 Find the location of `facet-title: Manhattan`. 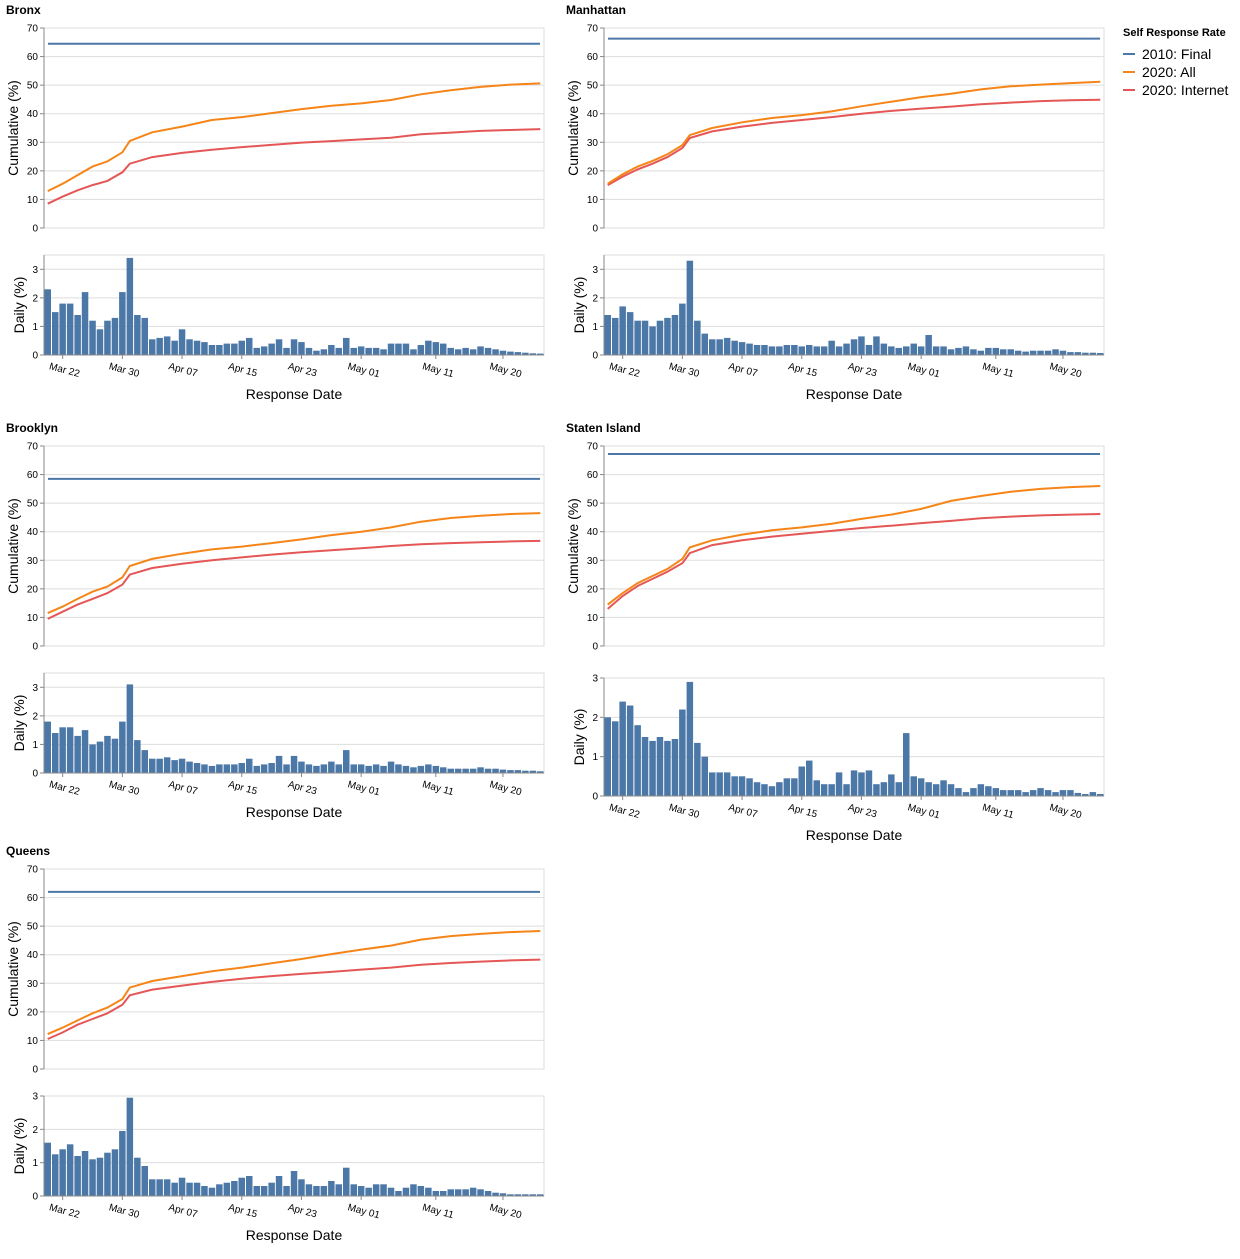

facet-title: Manhattan is located at coordinates (596, 10).